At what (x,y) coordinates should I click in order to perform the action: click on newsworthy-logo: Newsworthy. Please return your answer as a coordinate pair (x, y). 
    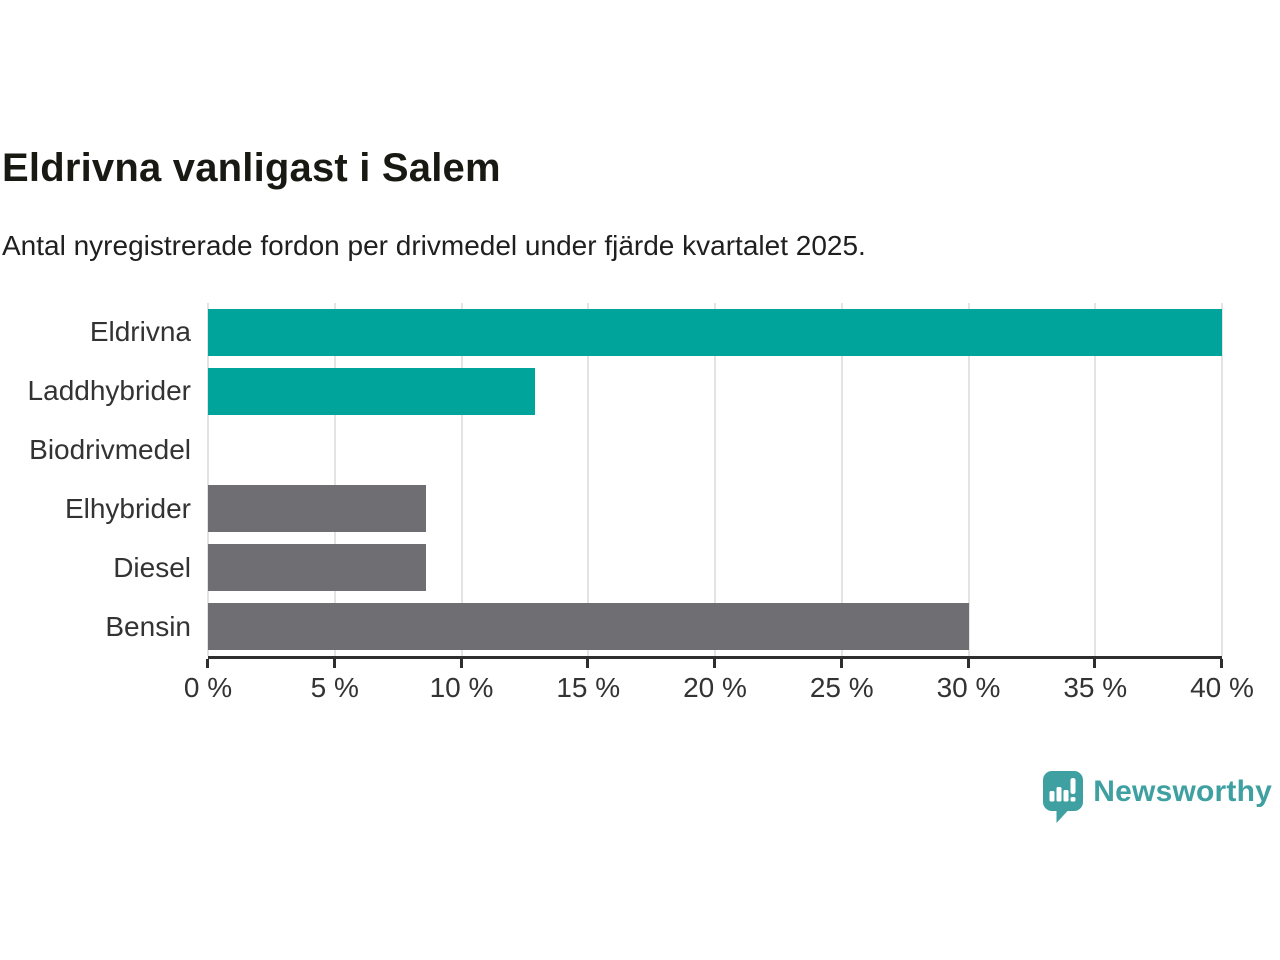
    Looking at the image, I should click on (1157, 797).